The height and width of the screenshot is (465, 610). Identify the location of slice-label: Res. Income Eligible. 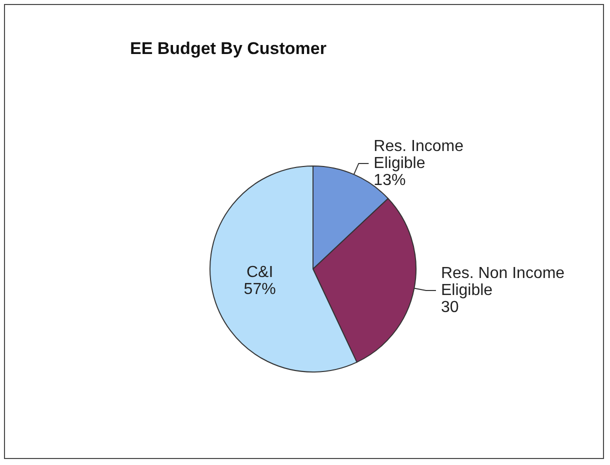
(421, 155).